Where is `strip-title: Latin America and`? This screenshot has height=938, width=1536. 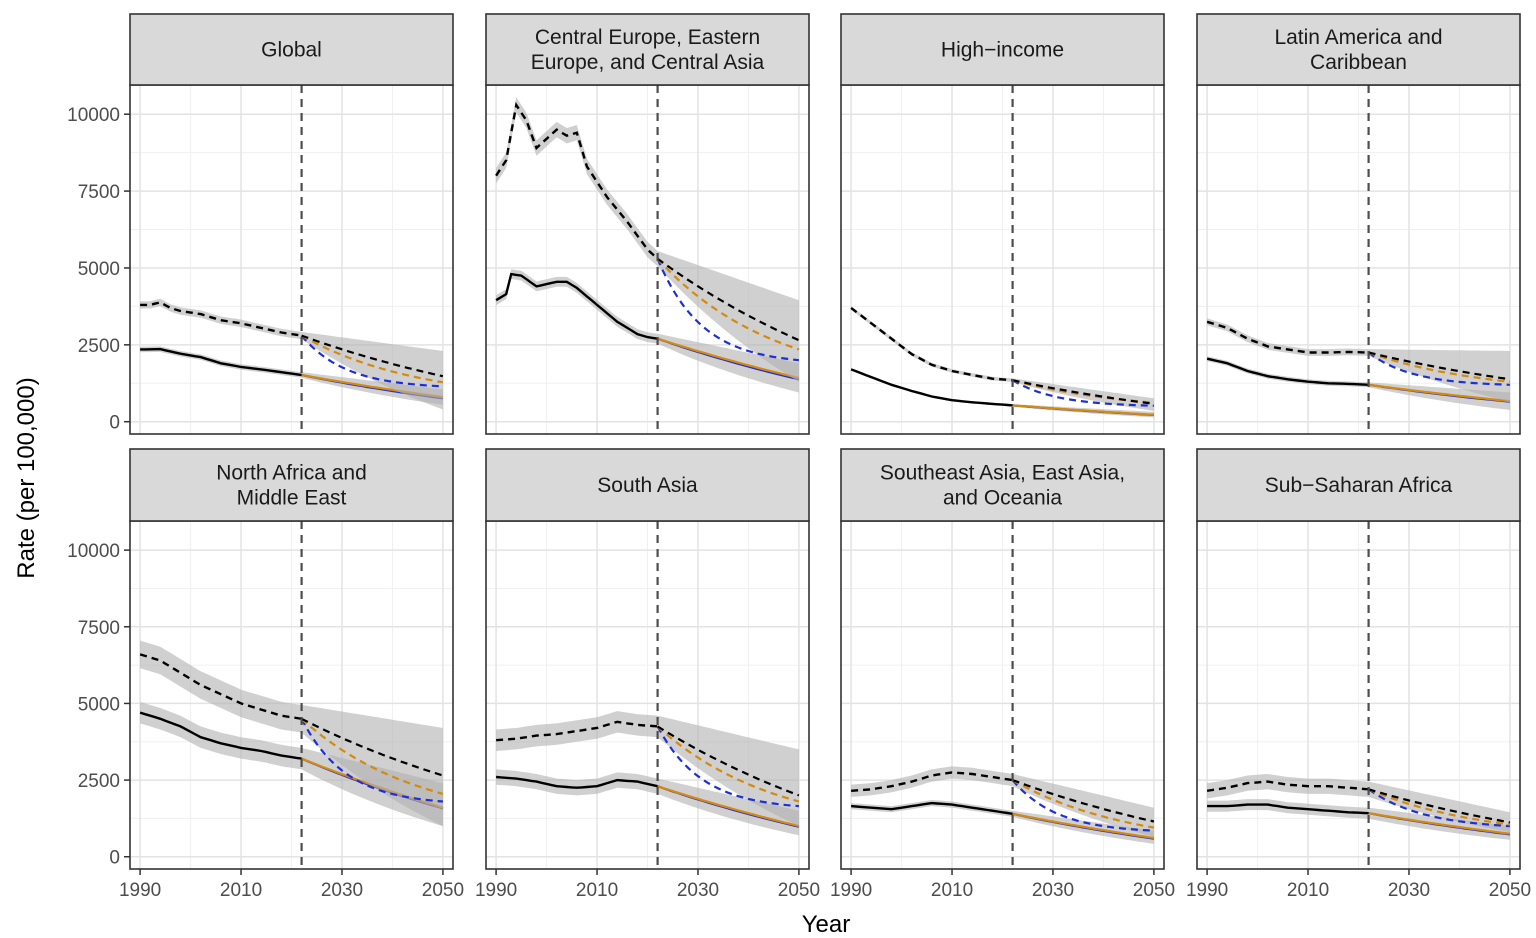 strip-title: Latin America and is located at coordinates (1358, 37).